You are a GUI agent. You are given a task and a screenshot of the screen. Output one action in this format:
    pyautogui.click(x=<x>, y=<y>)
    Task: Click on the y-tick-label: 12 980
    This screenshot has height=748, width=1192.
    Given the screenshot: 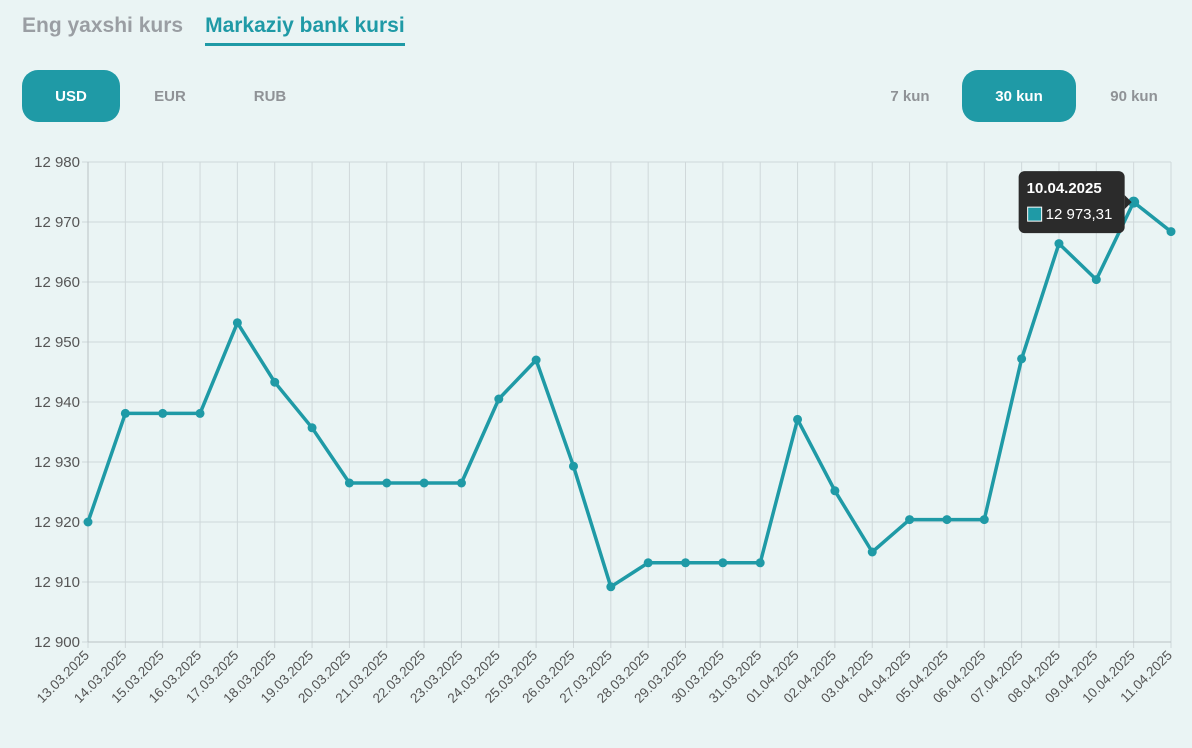 What is the action you would take?
    pyautogui.click(x=57, y=162)
    